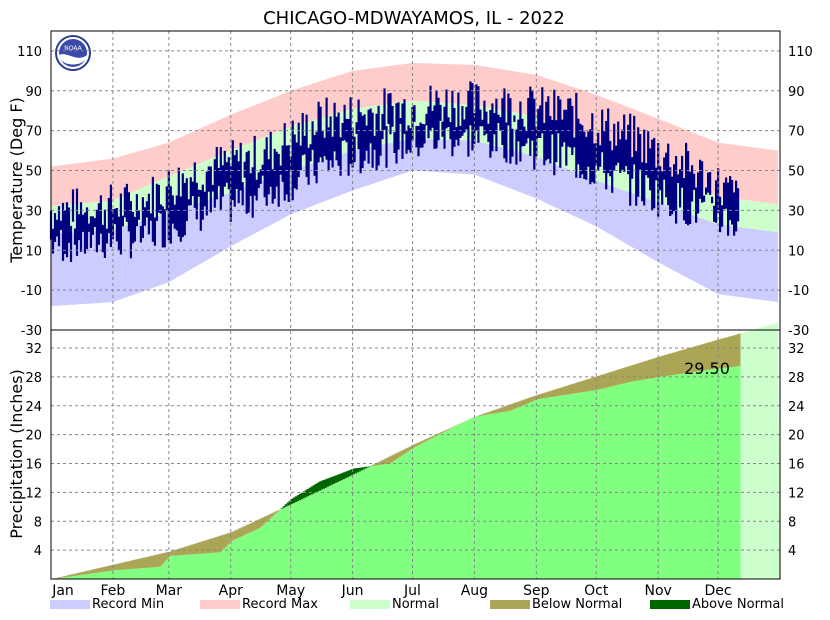 The image size is (830, 620). Describe the element at coordinates (792, 522) in the screenshot. I see `precipitation-tick-label-right: 8` at that location.